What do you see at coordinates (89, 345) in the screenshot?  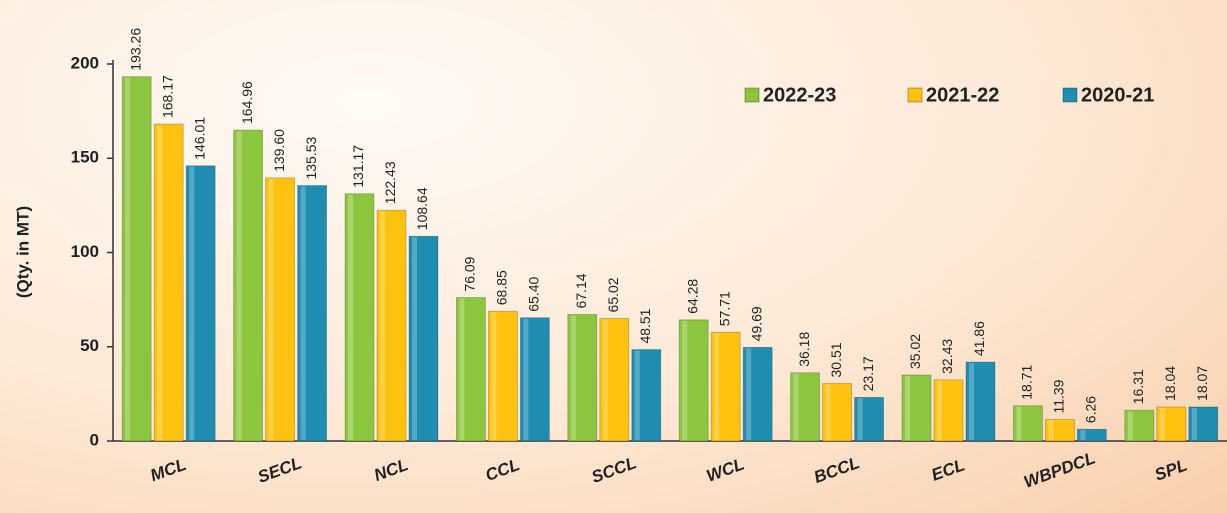 I see `y-tick-label: 50` at bounding box center [89, 345].